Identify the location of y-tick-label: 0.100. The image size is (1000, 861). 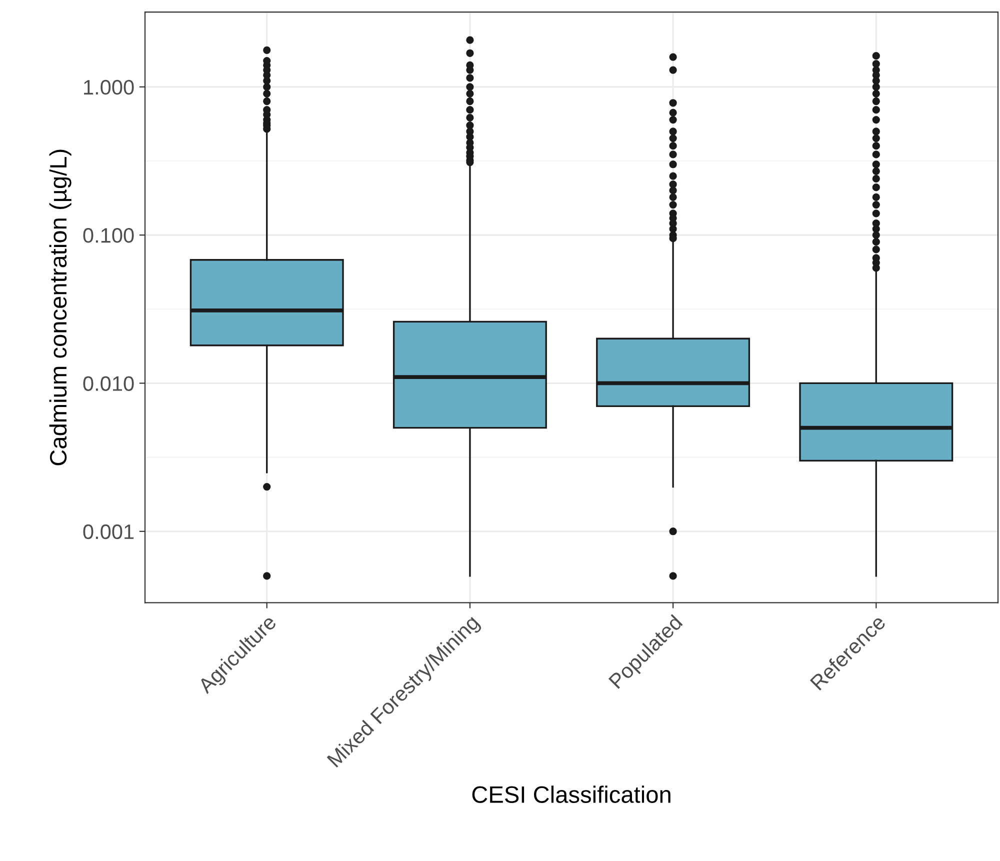
(108, 235).